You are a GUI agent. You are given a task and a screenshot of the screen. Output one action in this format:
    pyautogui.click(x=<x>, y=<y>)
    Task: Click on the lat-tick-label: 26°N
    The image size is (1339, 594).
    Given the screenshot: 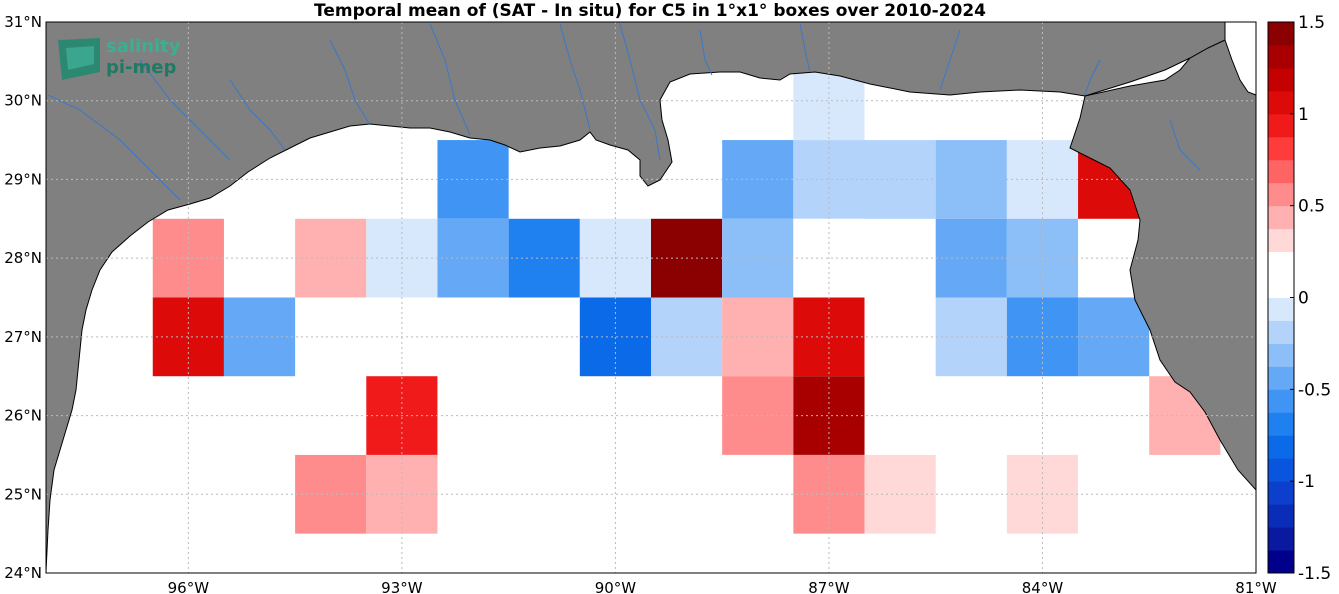 What is the action you would take?
    pyautogui.click(x=23, y=416)
    